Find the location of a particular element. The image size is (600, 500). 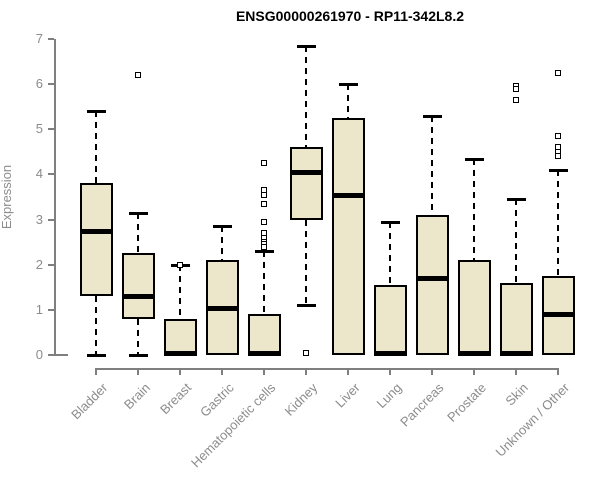

x-category-label: Prostate is located at coordinates (466, 402).